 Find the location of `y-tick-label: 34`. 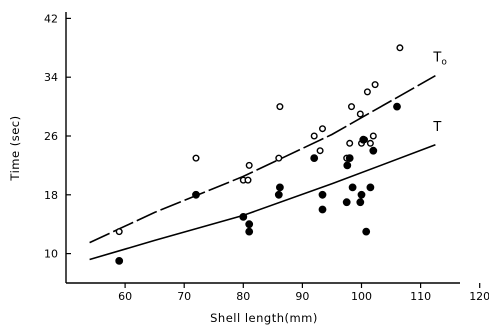

y-tick-label: 34 is located at coordinates (51, 77).